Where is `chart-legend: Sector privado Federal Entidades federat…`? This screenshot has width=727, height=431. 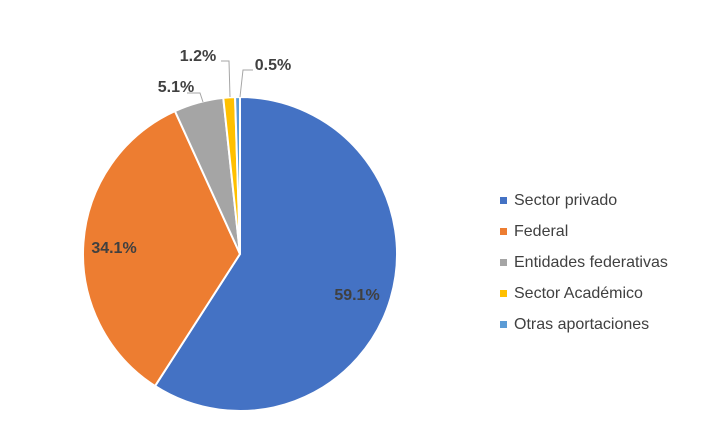 chart-legend: Sector privado Federal Entidades federat… is located at coordinates (607, 262).